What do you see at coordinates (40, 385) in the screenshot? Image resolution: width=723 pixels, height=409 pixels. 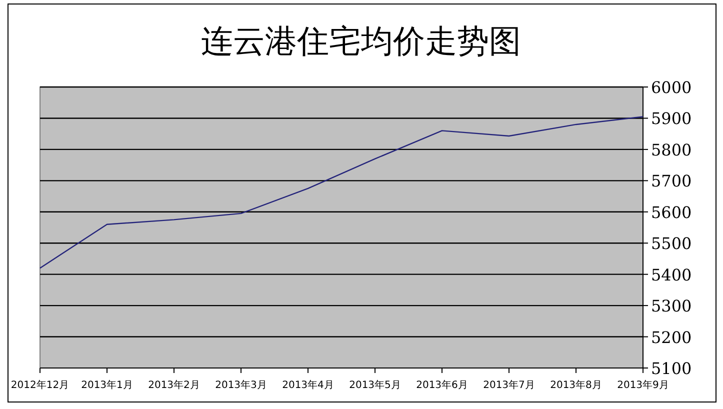 I see `x-tick-label: 2012年12月` at bounding box center [40, 385].